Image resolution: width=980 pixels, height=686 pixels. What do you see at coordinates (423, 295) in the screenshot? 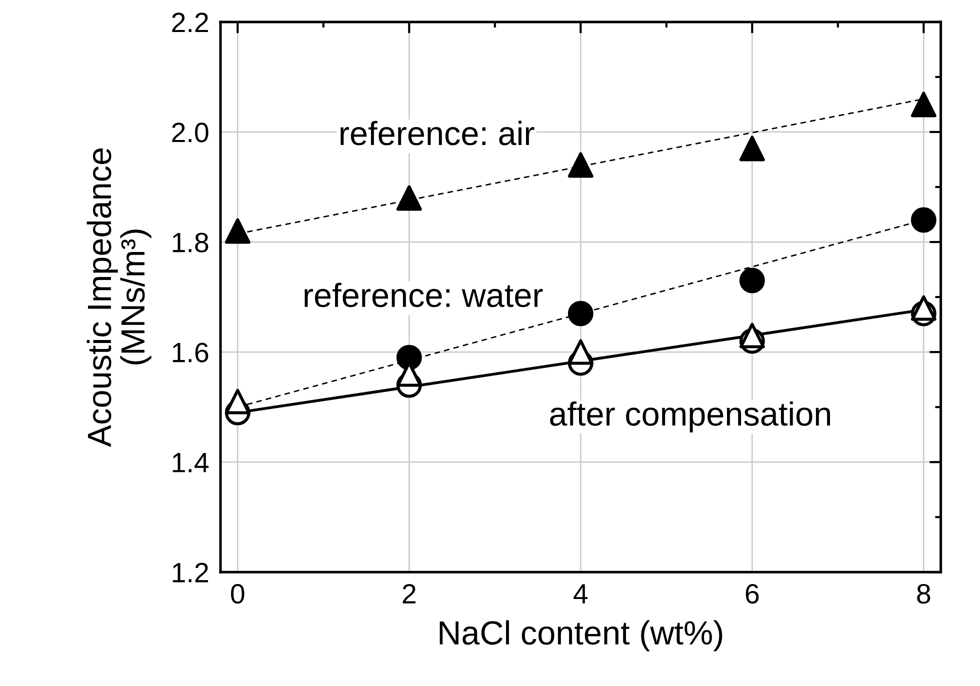
I see `series-label: reference: water` at bounding box center [423, 295].